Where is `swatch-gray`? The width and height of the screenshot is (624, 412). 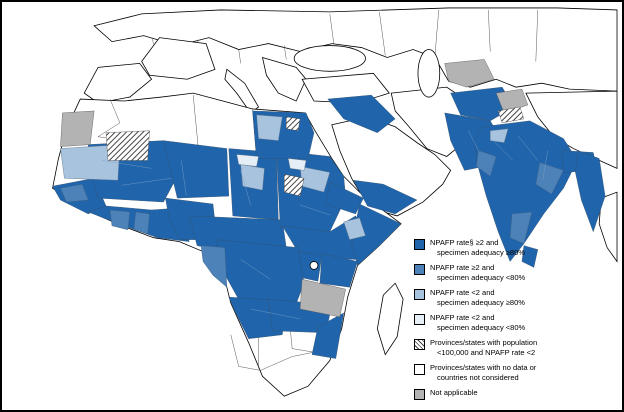
swatch-gray is located at coordinates (419, 394).